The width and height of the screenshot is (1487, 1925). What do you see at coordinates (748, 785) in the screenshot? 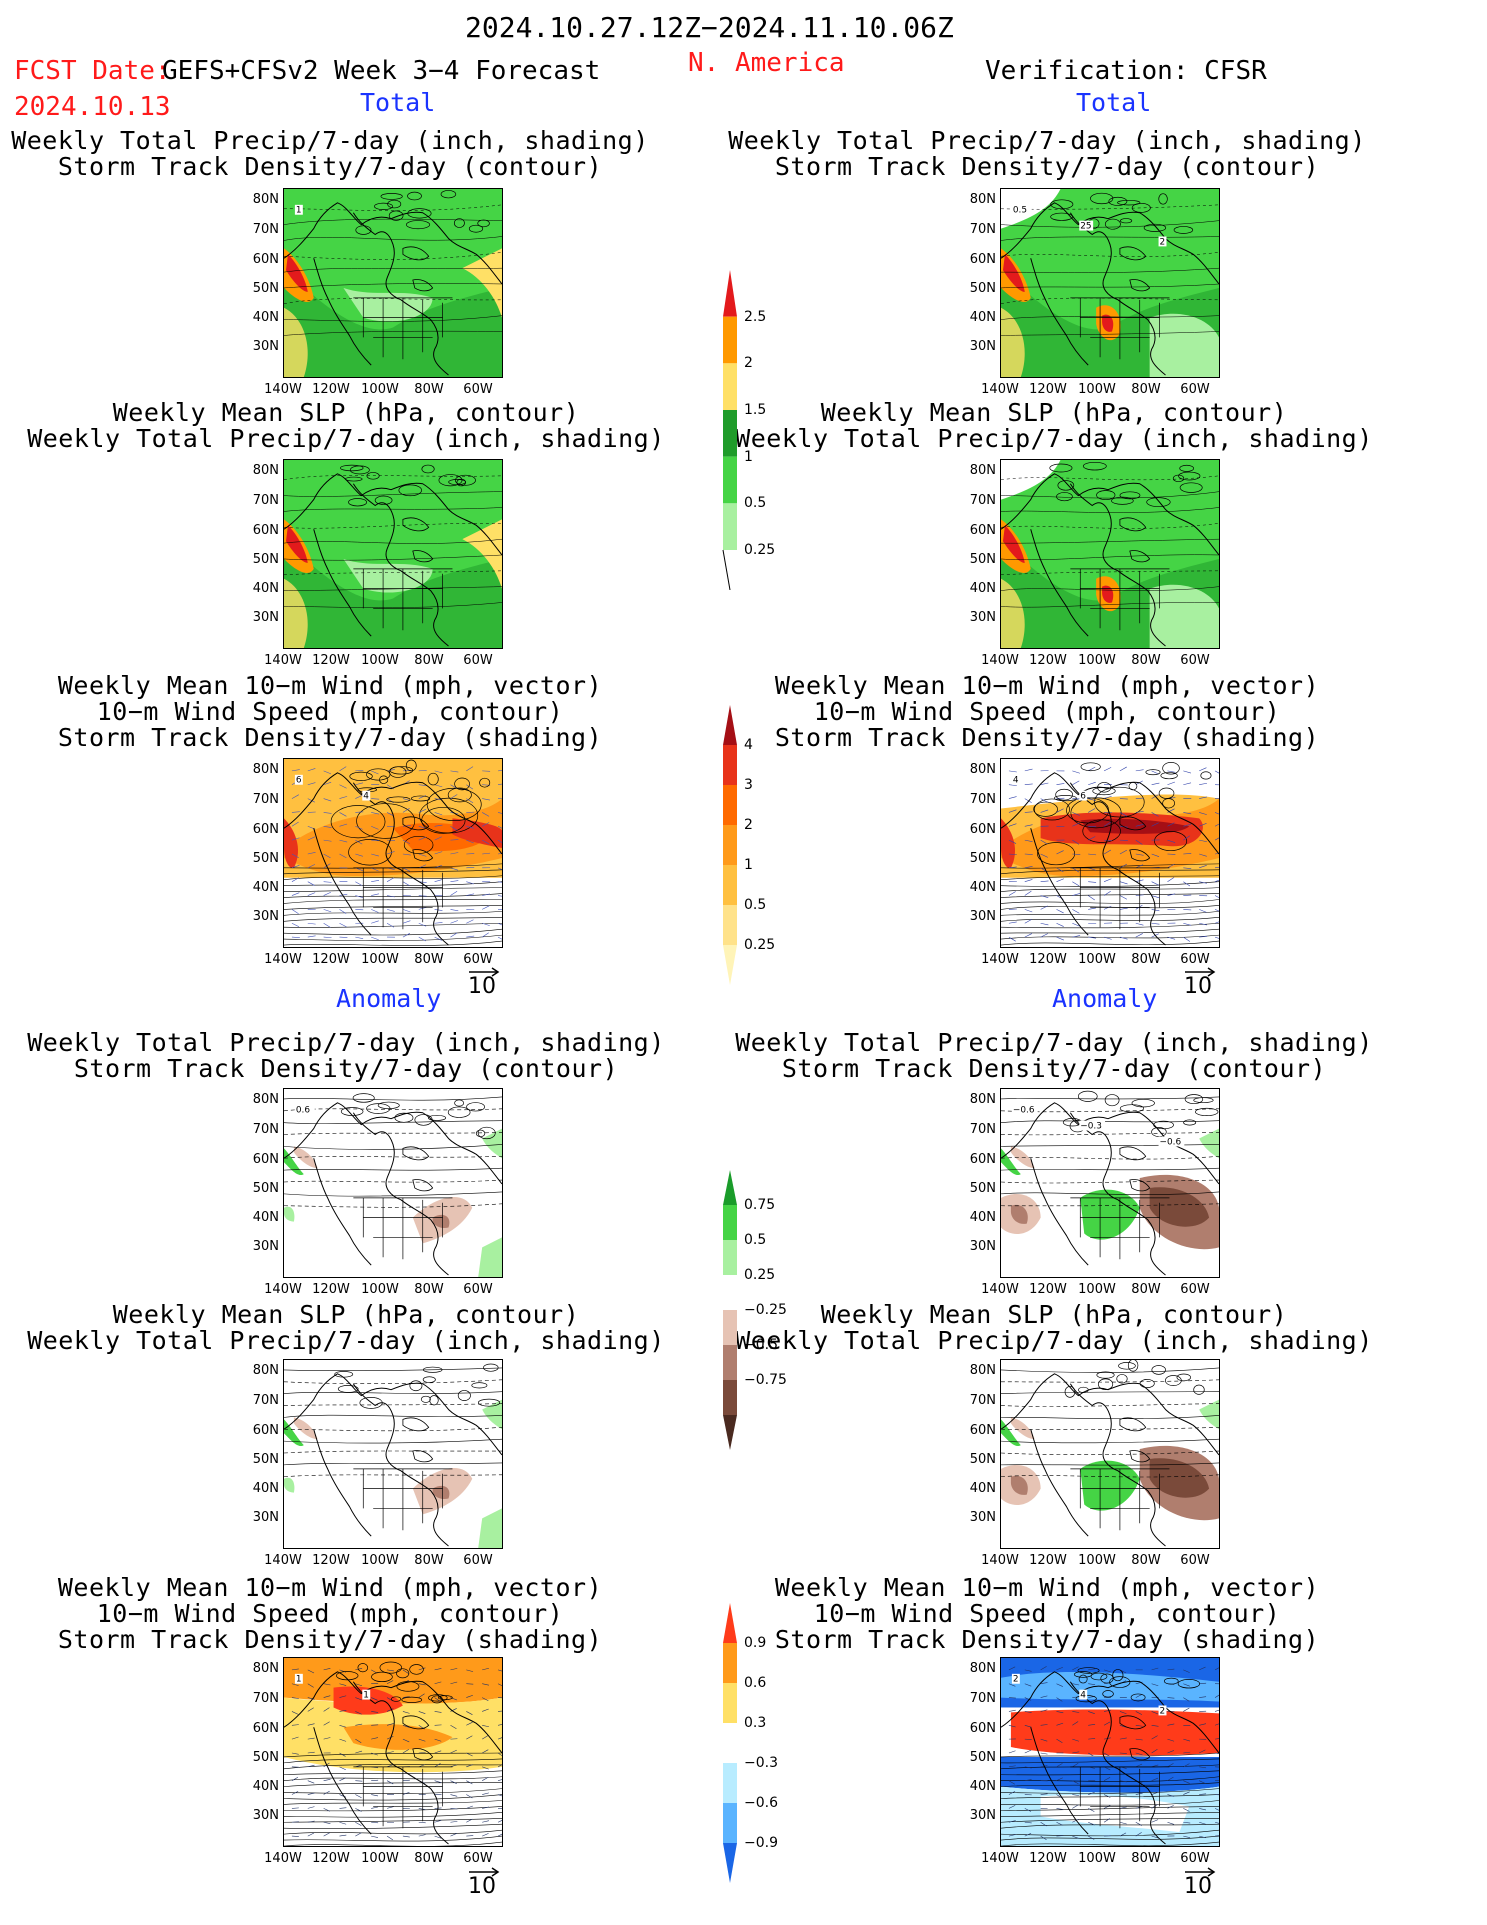
I see `colorbar-tick-label: 3` at bounding box center [748, 785].